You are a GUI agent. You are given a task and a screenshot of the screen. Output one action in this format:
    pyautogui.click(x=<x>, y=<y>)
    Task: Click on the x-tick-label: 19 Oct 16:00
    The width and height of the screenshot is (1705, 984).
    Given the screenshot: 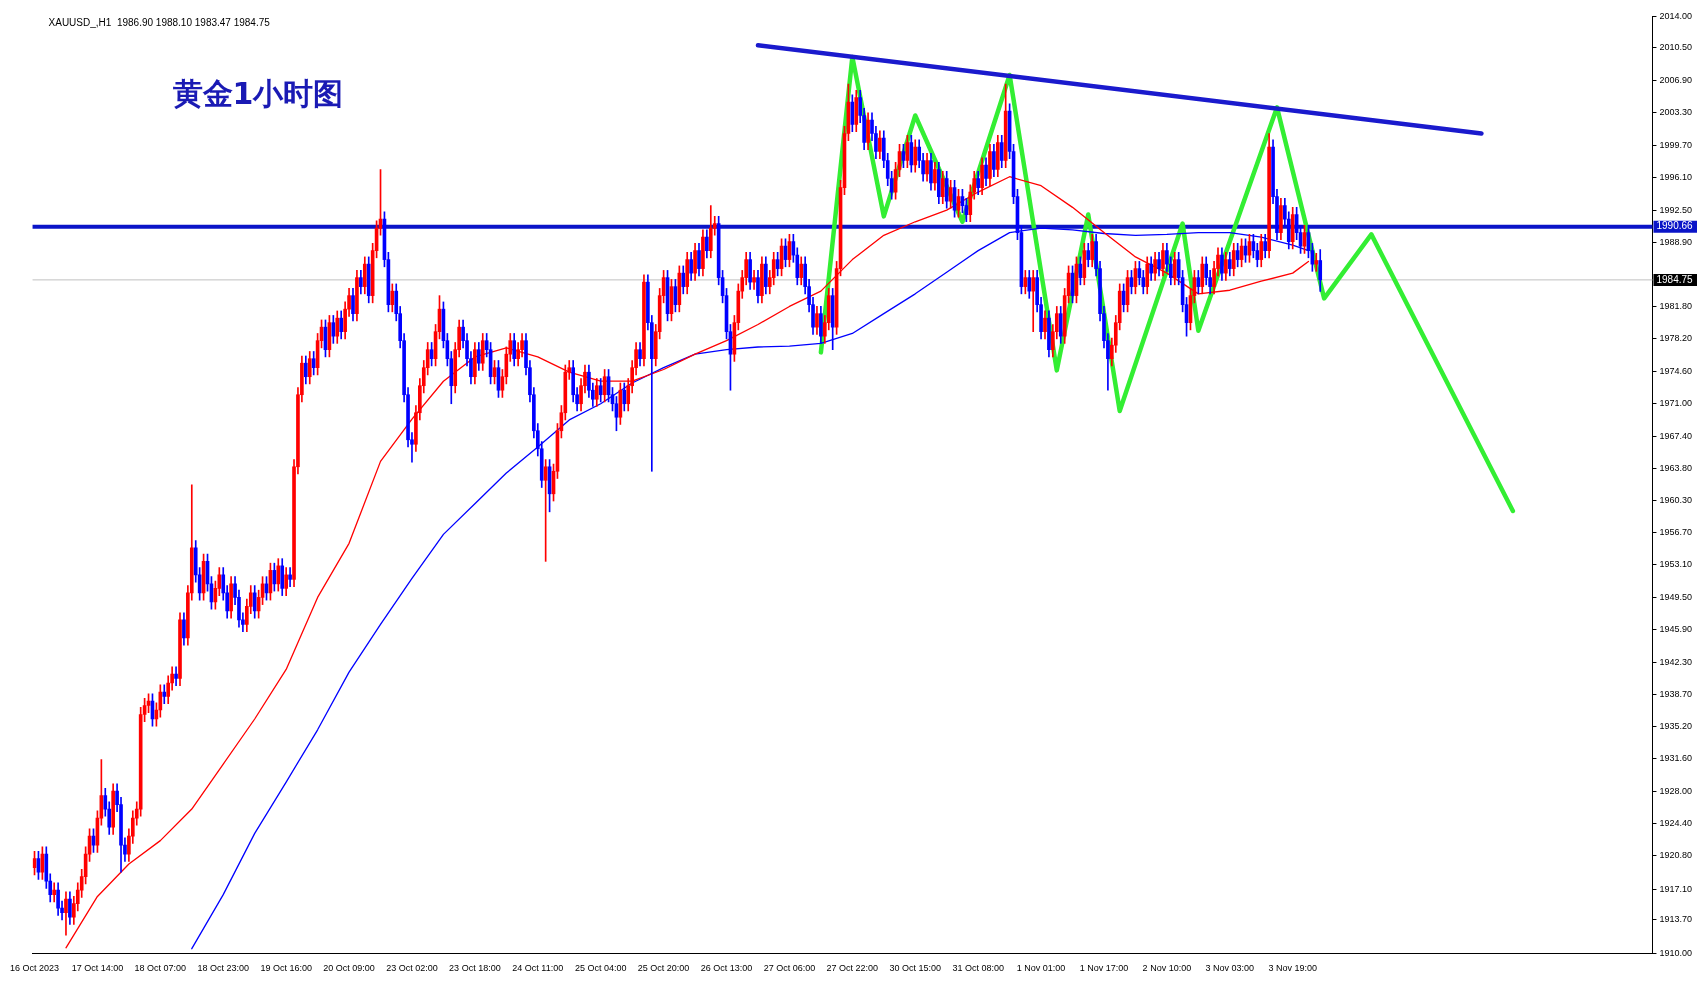 What is the action you would take?
    pyautogui.click(x=286, y=968)
    